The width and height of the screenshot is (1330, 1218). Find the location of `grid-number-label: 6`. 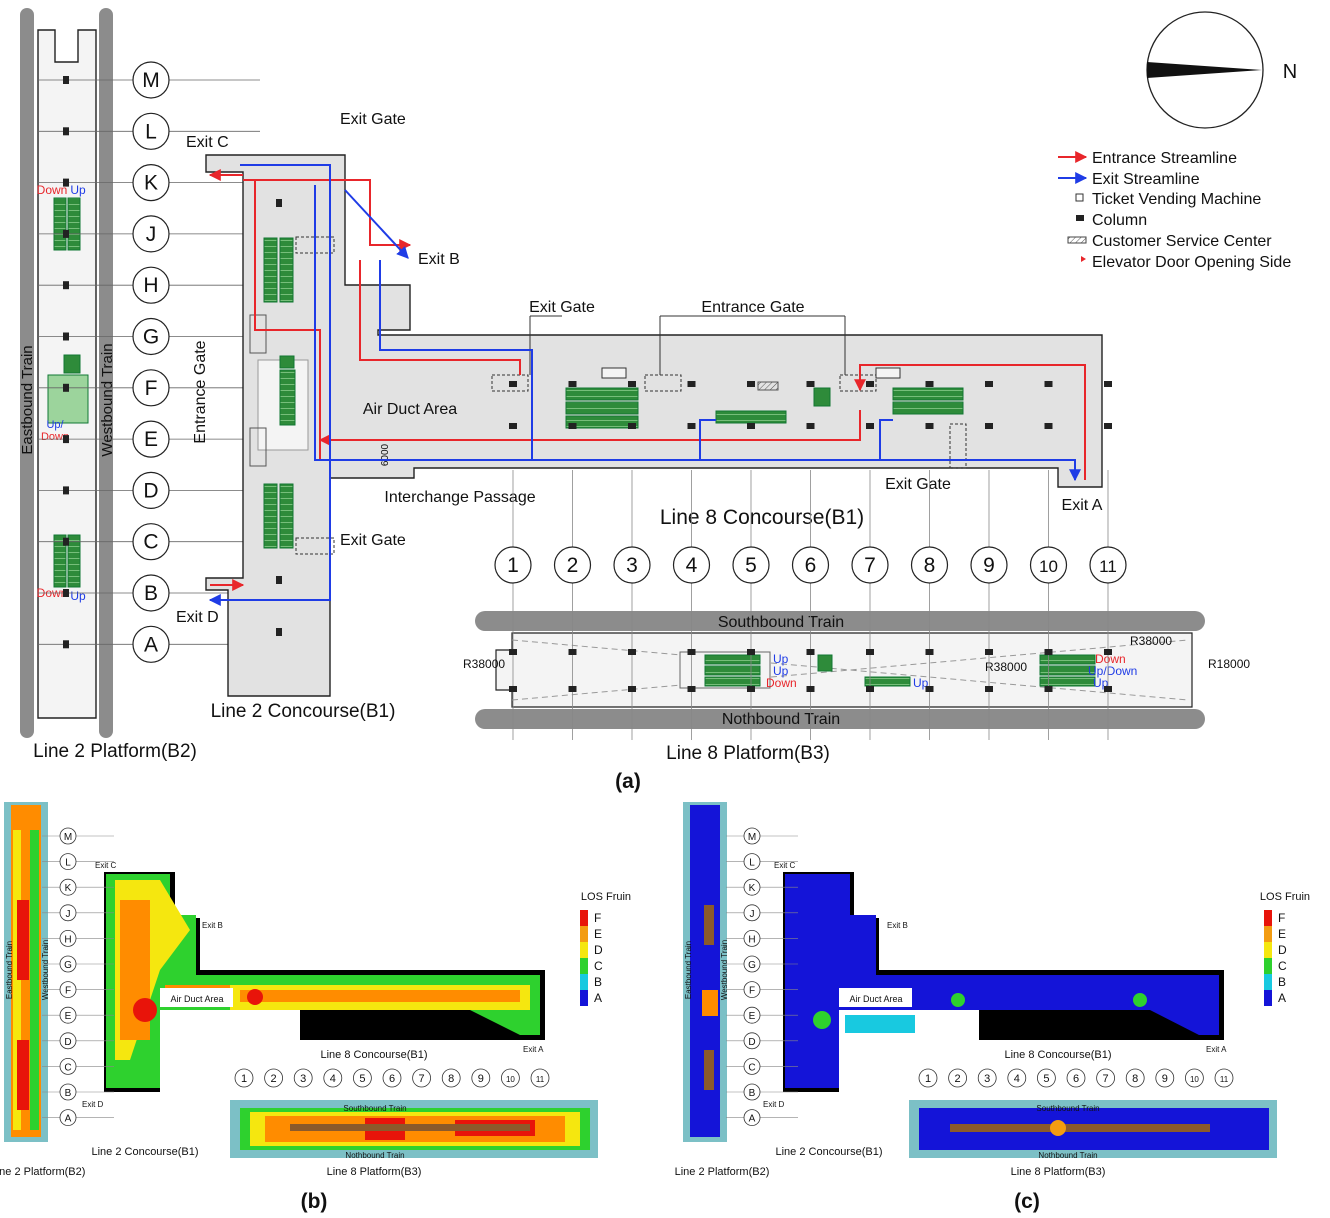

grid-number-label: 6 is located at coordinates (1076, 1079).